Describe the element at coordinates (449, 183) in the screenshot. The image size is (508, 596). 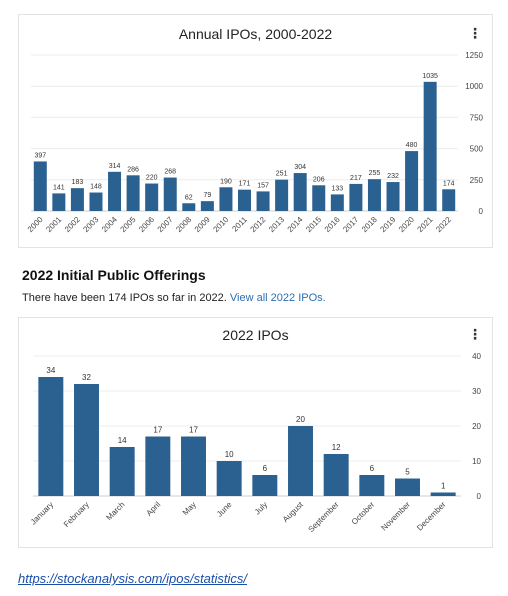
I see `data-label: 174` at that location.